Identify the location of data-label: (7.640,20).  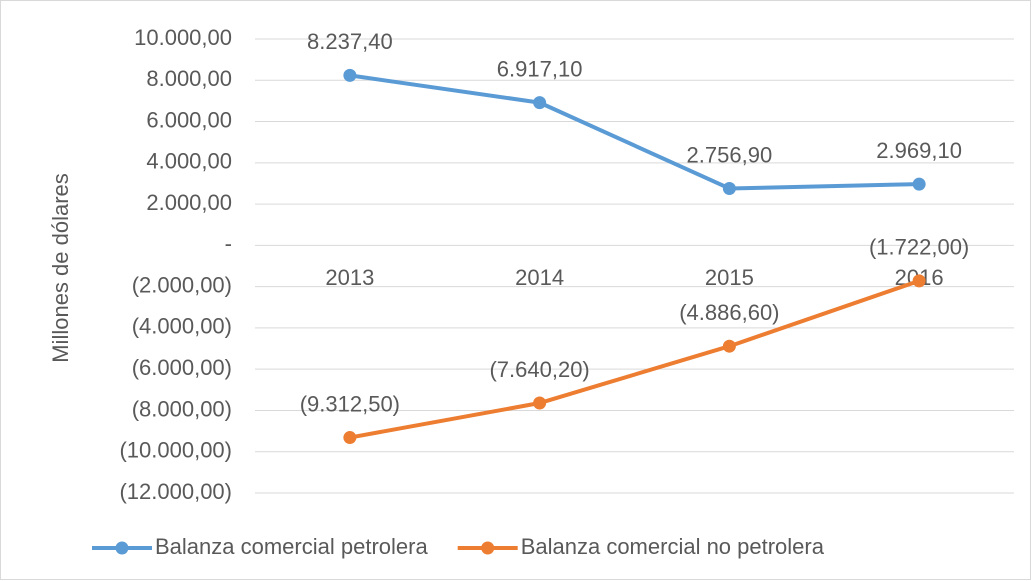
(539, 369).